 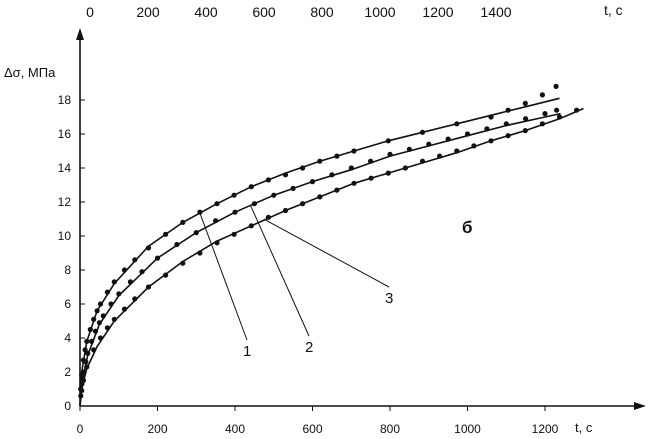 What do you see at coordinates (467, 227) in the screenshot?
I see `panel-label: б` at bounding box center [467, 227].